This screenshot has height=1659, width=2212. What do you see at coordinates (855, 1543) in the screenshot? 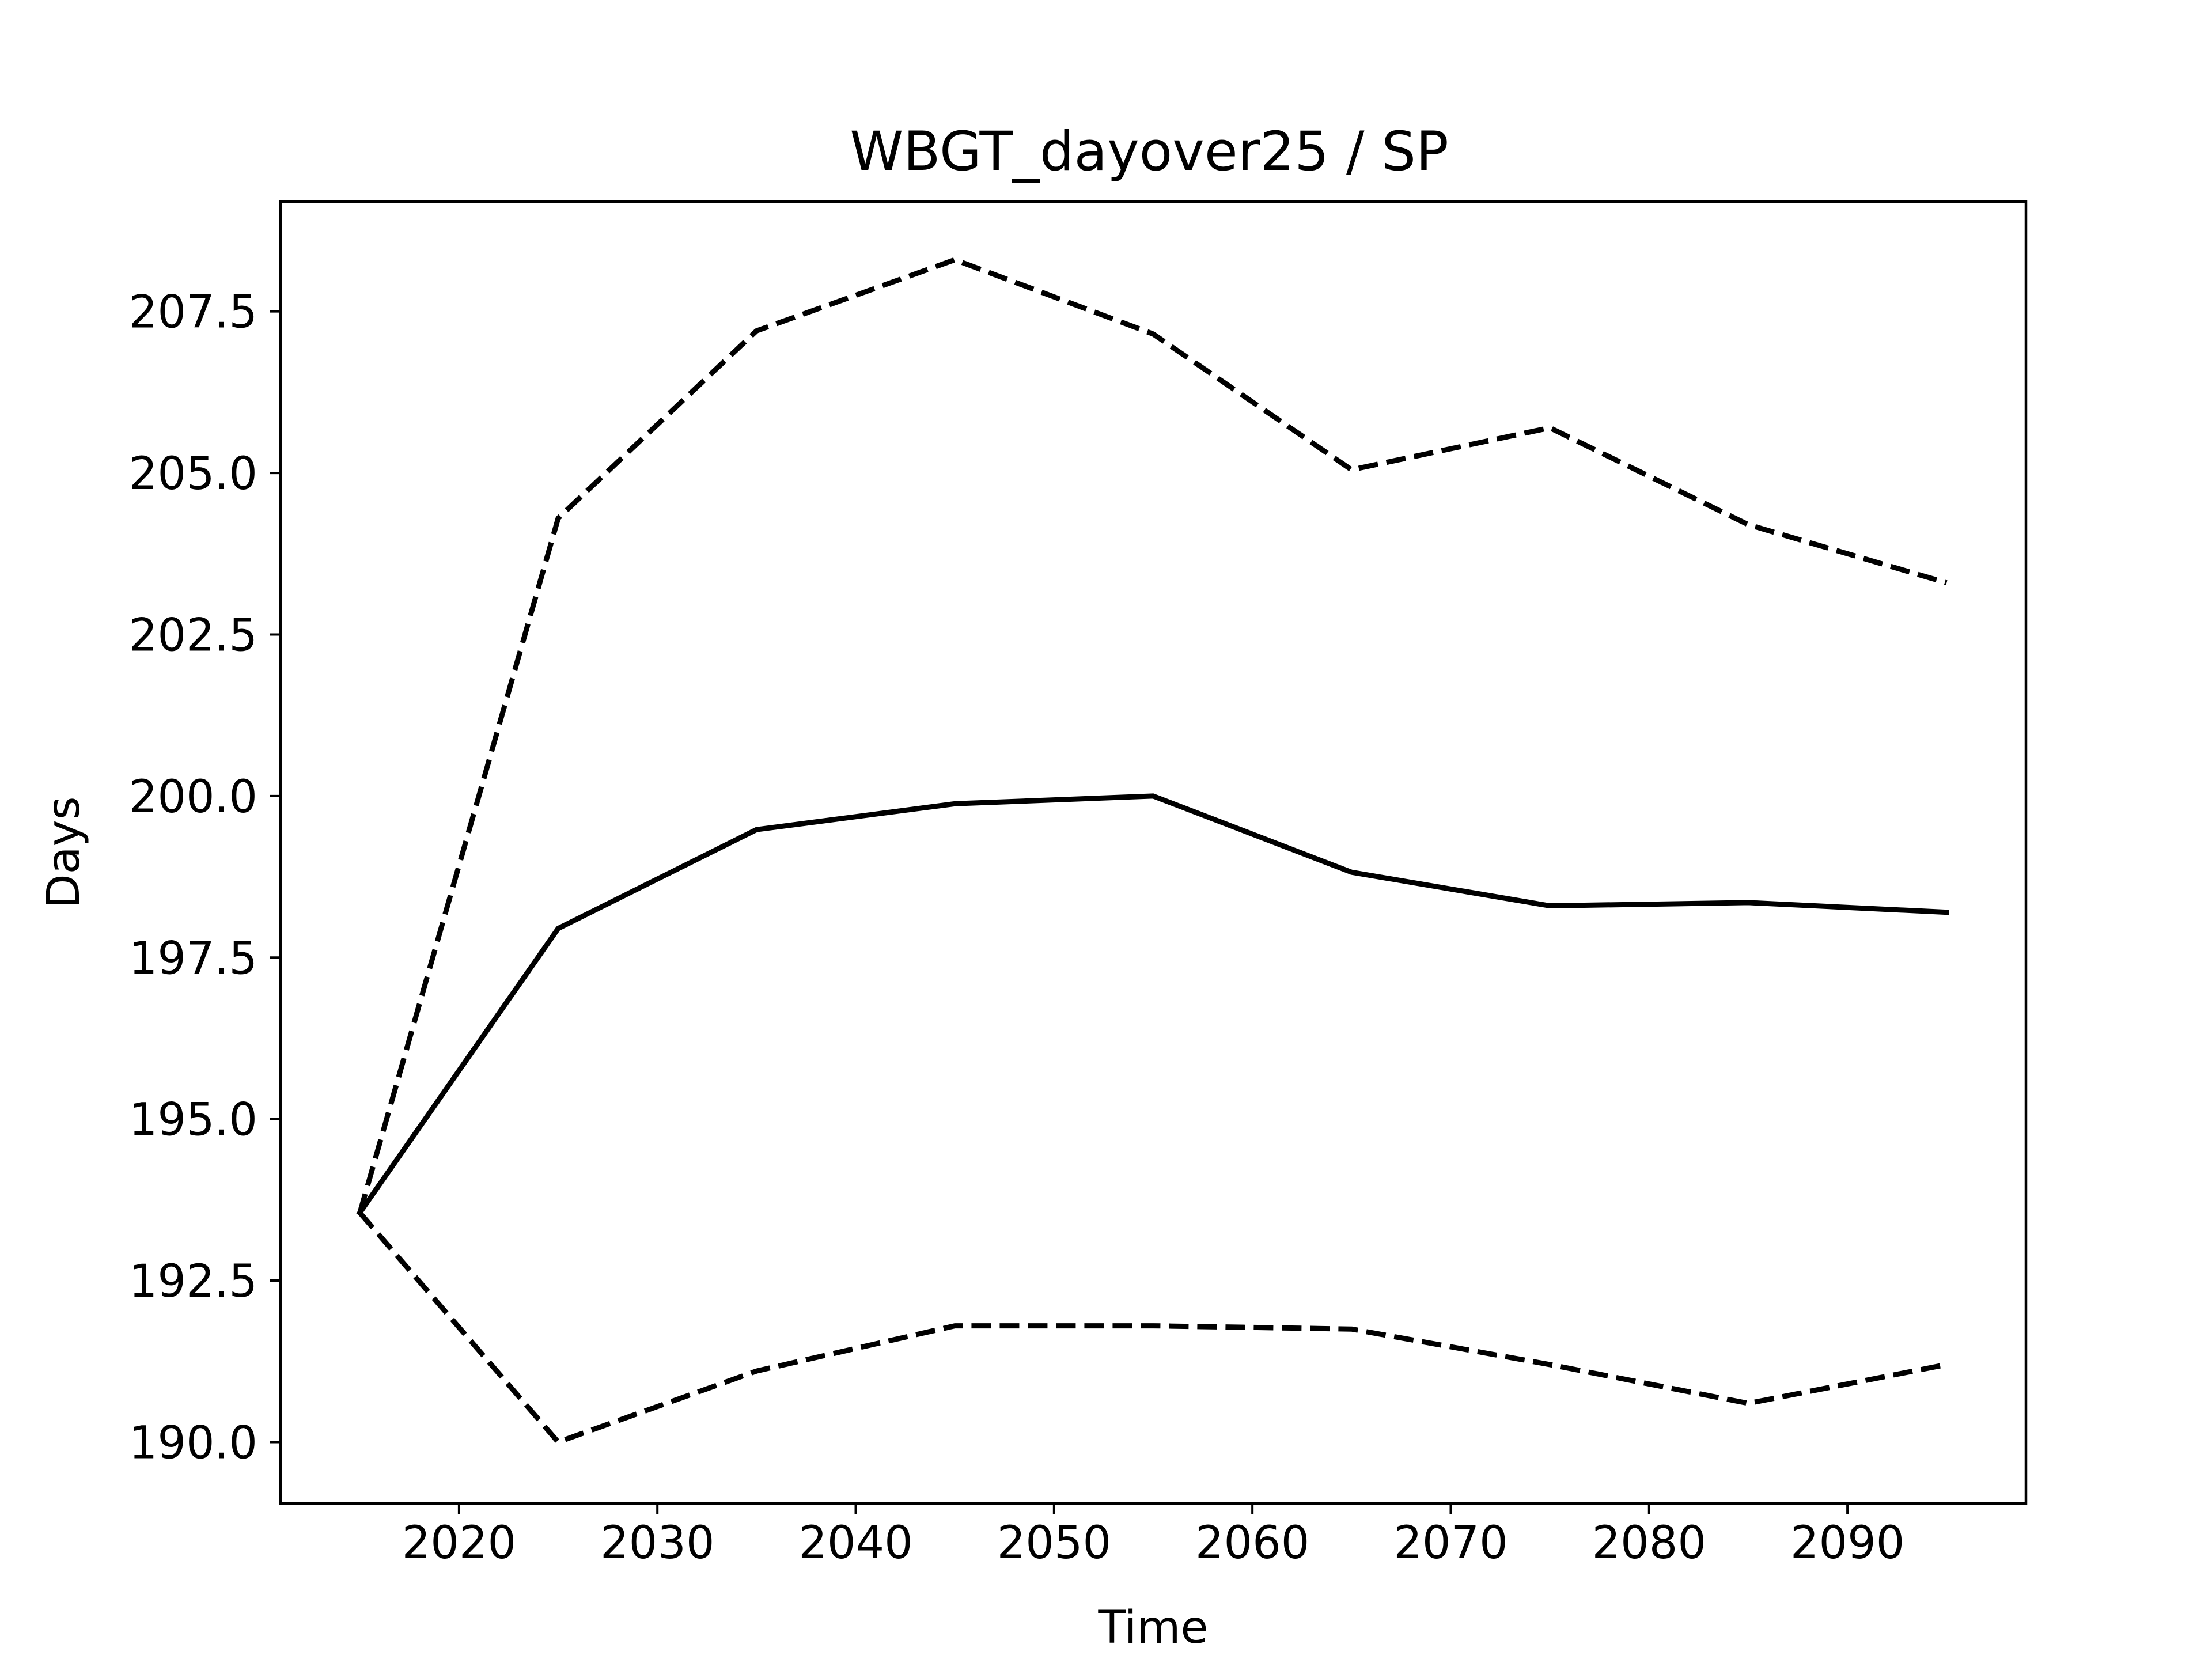
I see `x-tick-label: 2040` at bounding box center [855, 1543].